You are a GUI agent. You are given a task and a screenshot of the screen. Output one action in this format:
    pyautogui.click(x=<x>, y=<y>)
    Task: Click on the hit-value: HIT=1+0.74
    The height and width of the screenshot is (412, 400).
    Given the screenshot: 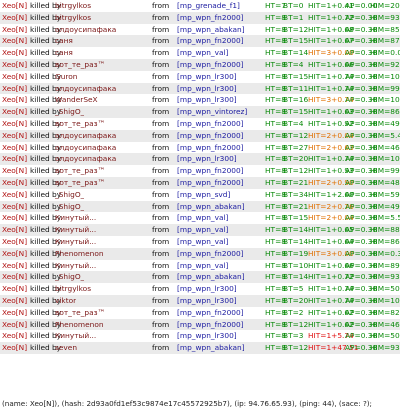 What is the action you would take?
    pyautogui.click(x=331, y=289)
    